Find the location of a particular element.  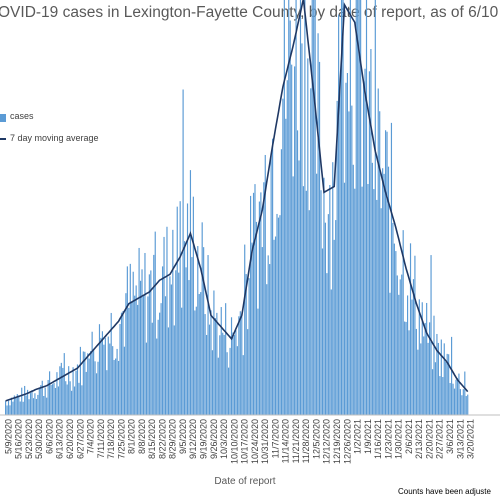

x-tick-label: 10/10/2020 is located at coordinates (234, 441).